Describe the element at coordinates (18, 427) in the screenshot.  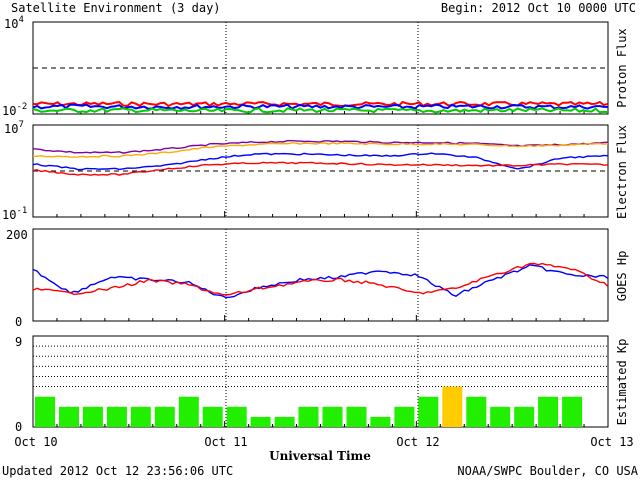
I see `kp-ytick-bottom: 0` at that location.